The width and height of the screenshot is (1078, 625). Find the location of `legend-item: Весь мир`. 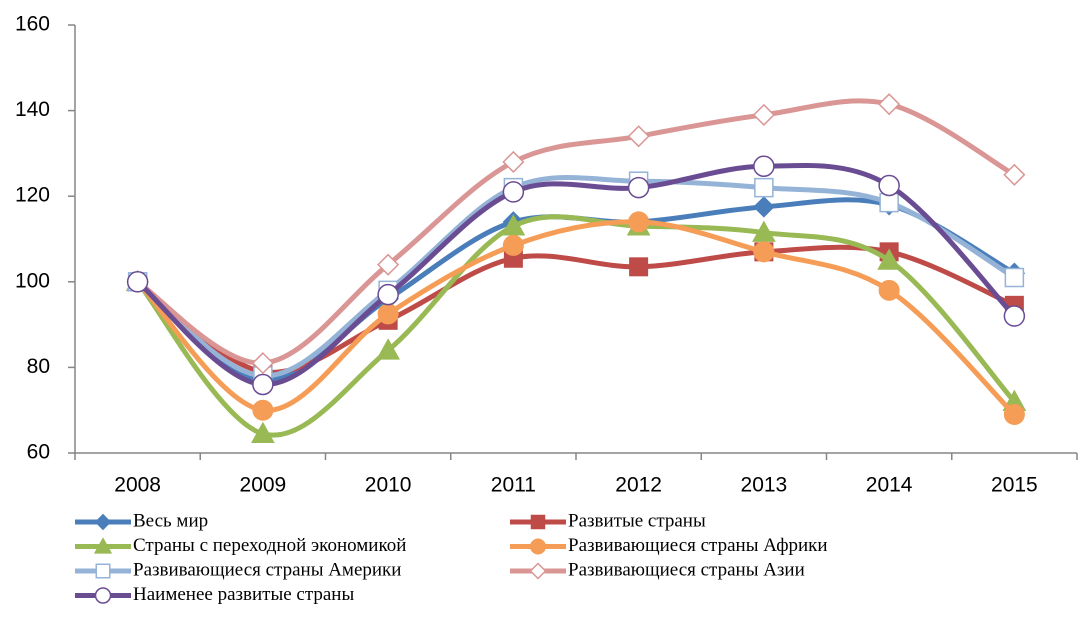

legend-item: Весь мир is located at coordinates (141, 520).